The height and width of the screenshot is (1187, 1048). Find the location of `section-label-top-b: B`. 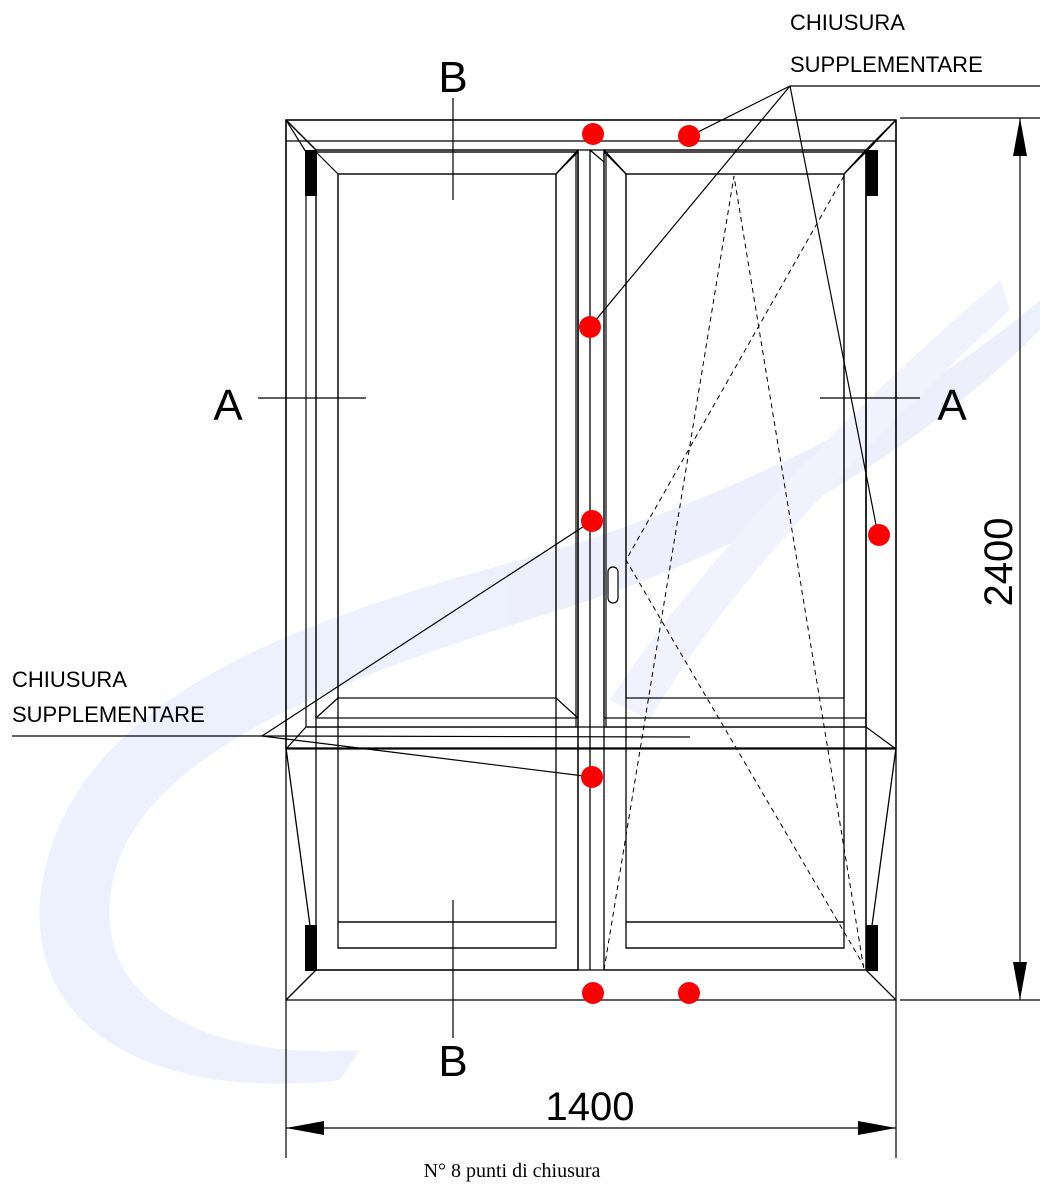

section-label-top-b: B is located at coordinates (452, 77).